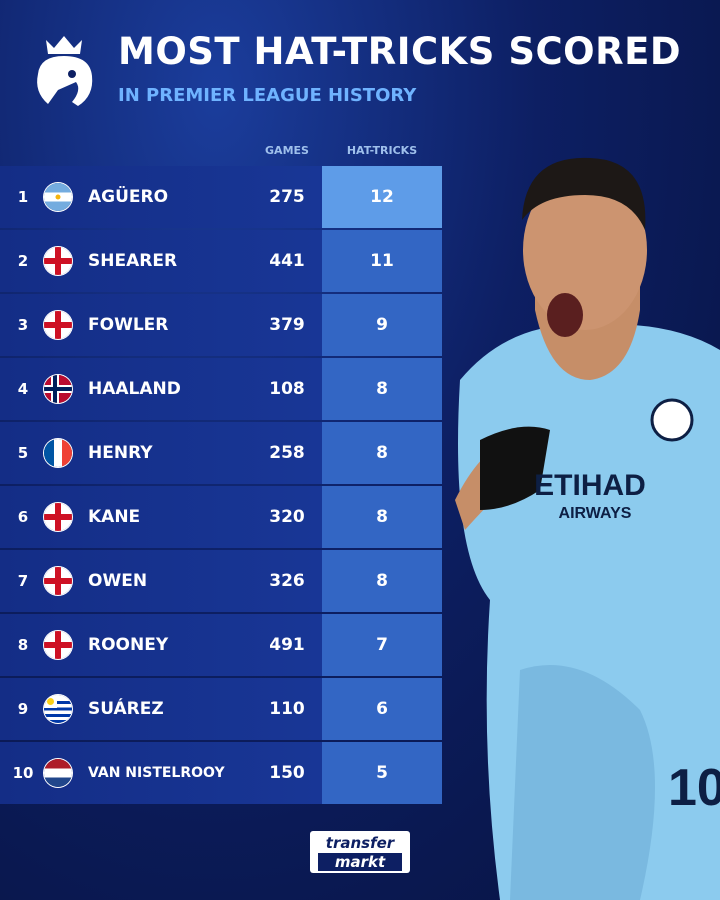 The height and width of the screenshot is (900, 720). I want to click on hat-tricks-cell: 12, so click(382, 197).